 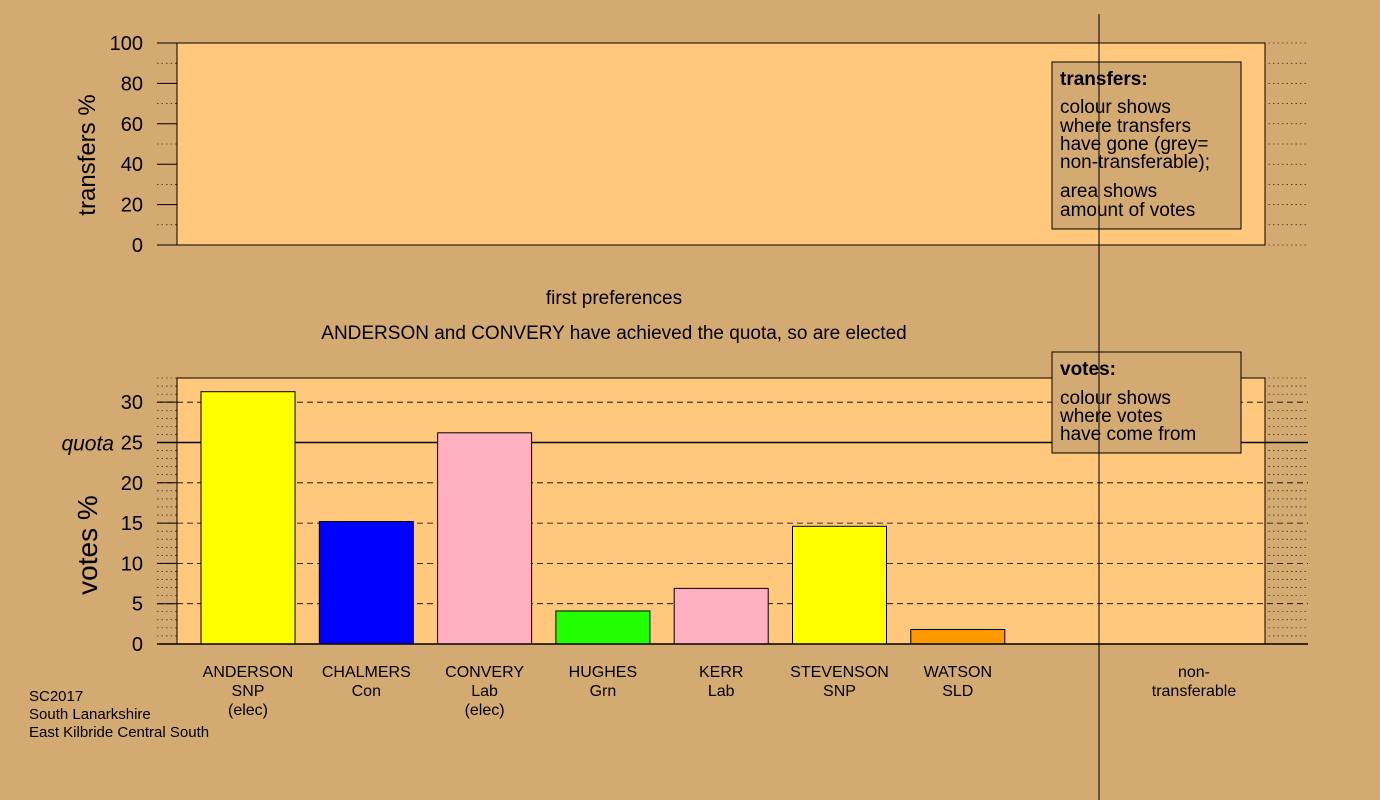 I want to click on nontransferable-label: transferable, so click(x=1194, y=691).